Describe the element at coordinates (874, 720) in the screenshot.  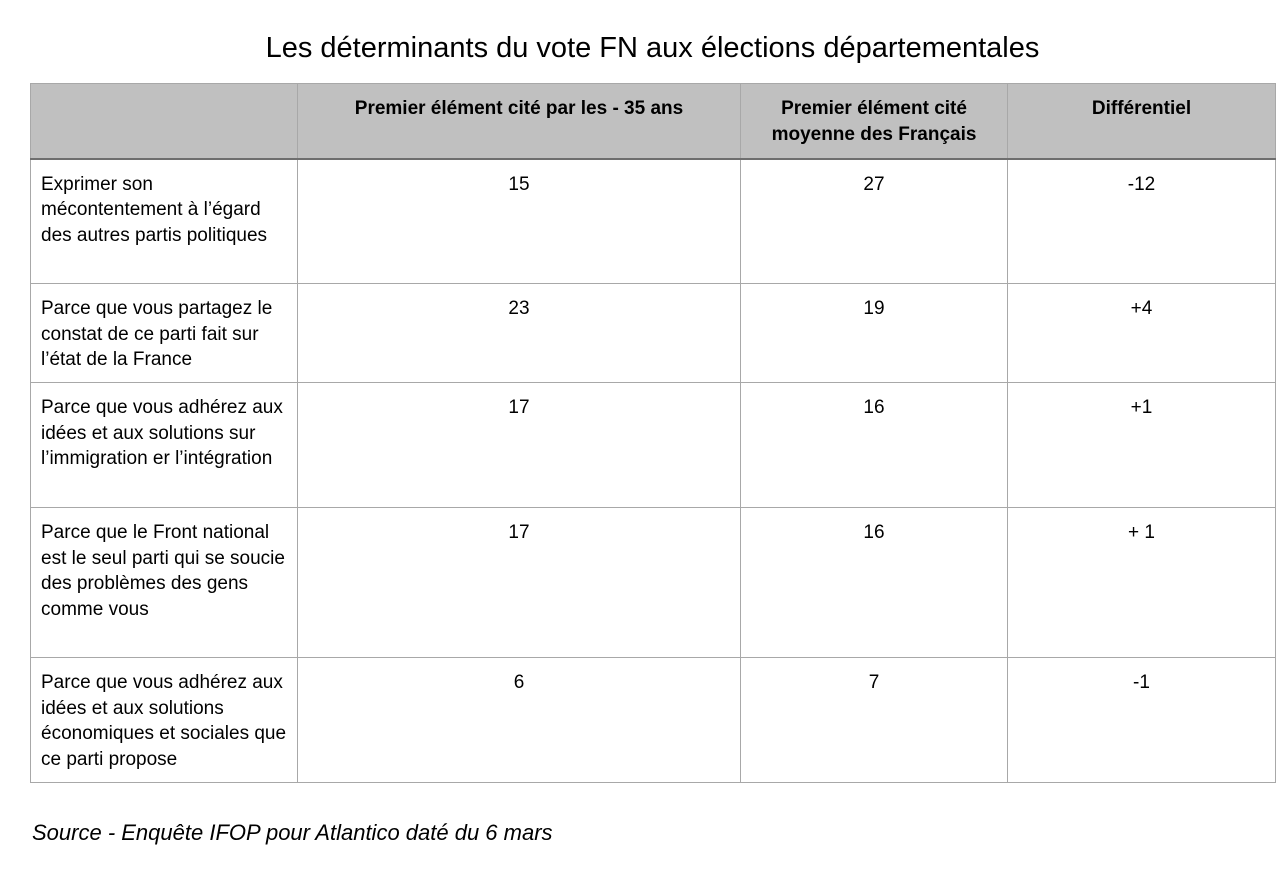
I see `cell-average: 7` at that location.